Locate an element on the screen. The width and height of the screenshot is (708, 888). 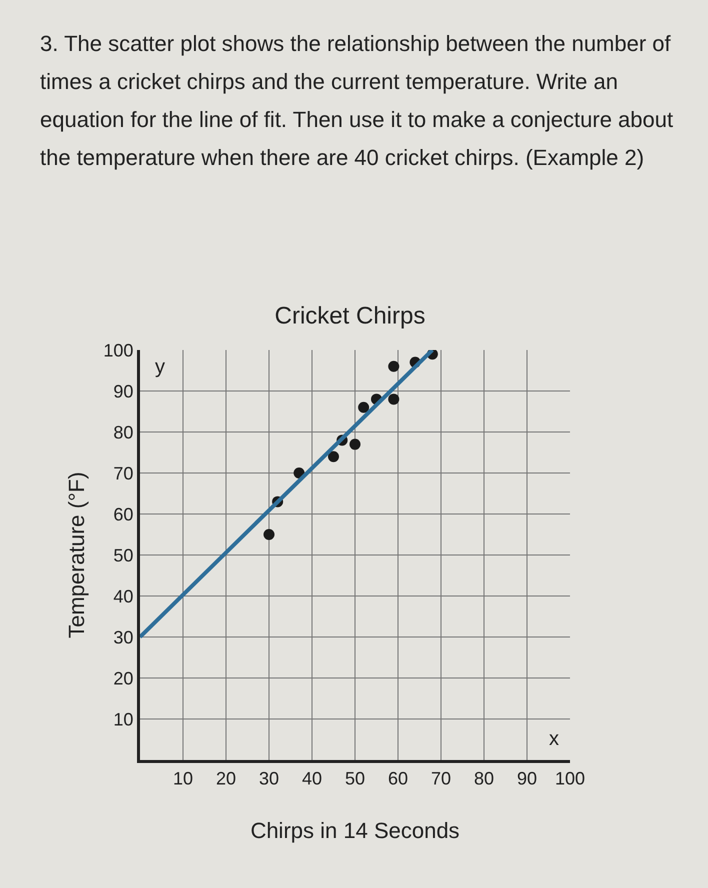
y-tick-label: 50 is located at coordinates (123, 555).